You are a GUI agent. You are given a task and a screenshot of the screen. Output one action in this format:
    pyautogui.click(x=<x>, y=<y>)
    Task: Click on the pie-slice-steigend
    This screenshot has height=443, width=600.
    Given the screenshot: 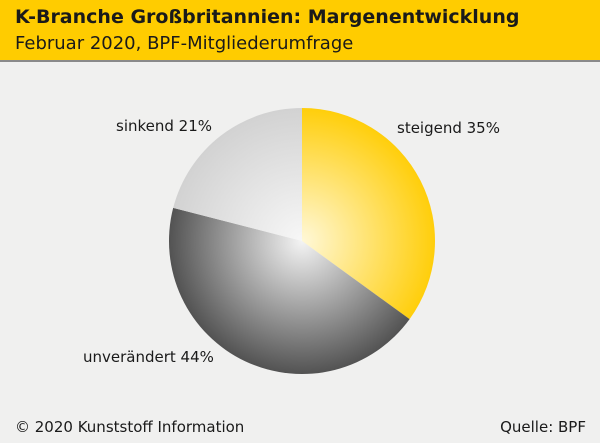 What is the action you would take?
    pyautogui.click(x=369, y=214)
    